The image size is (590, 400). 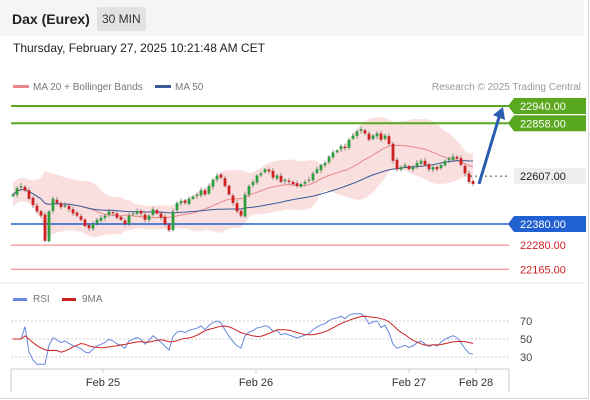 What do you see at coordinates (526, 322) in the screenshot?
I see `rsi-tick-label: 70` at bounding box center [526, 322].